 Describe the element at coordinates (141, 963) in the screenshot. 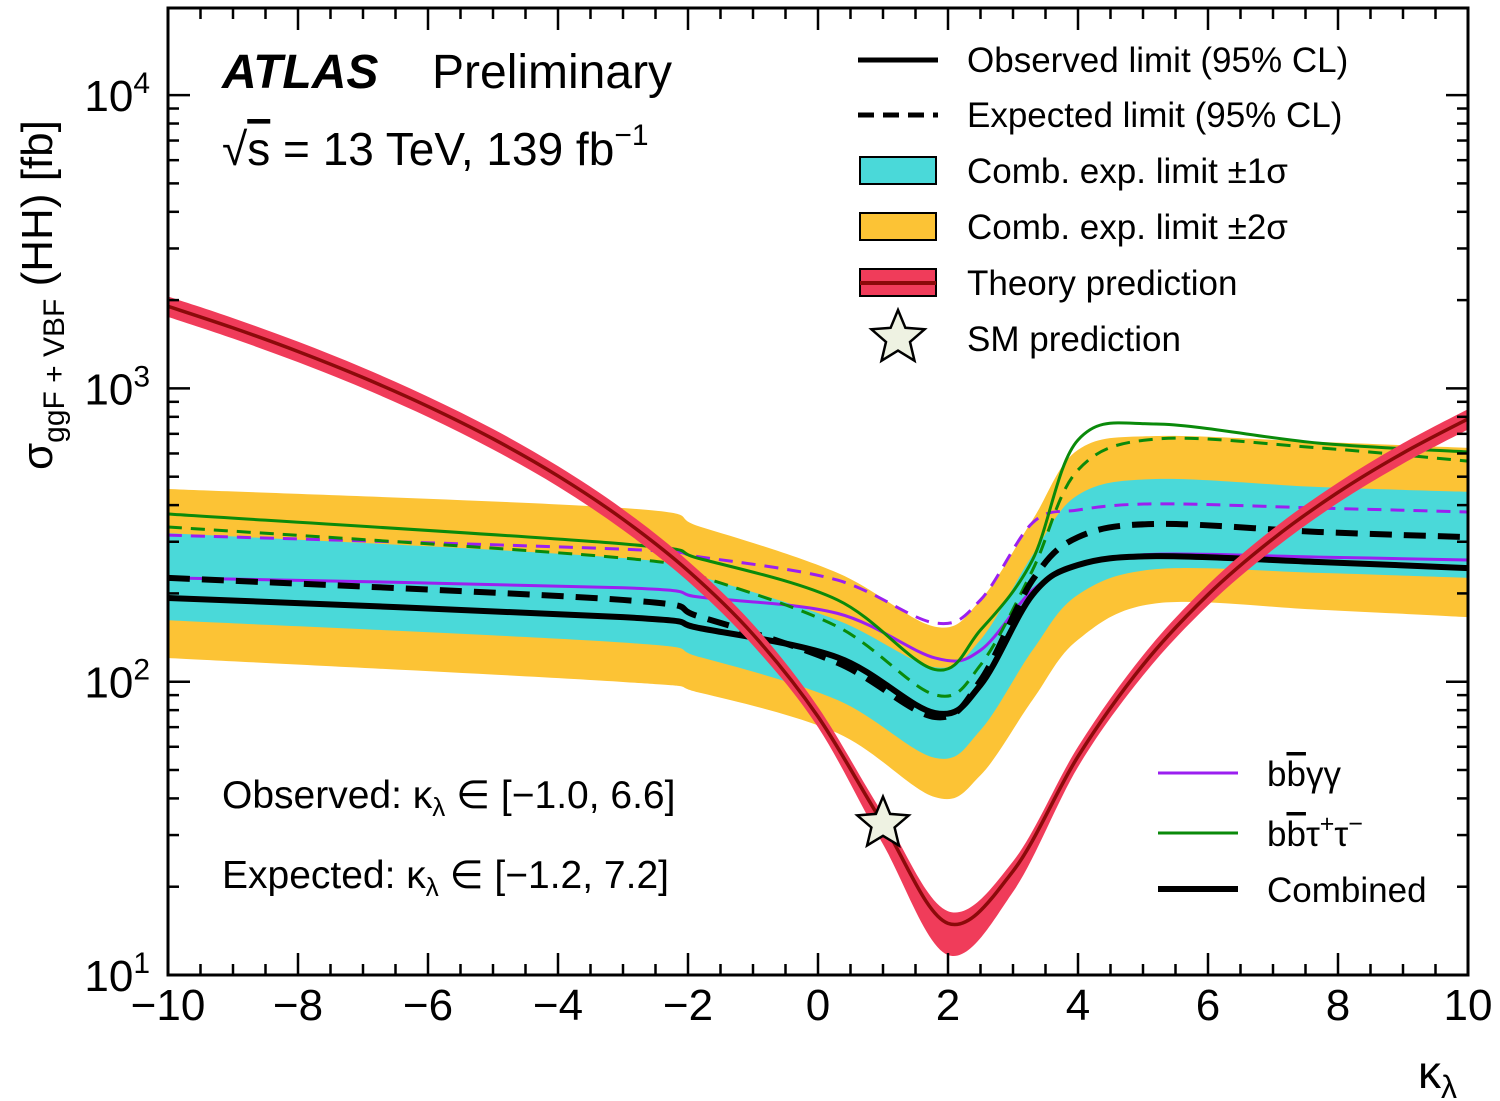

I see `y-tick-exponent: 1` at that location.